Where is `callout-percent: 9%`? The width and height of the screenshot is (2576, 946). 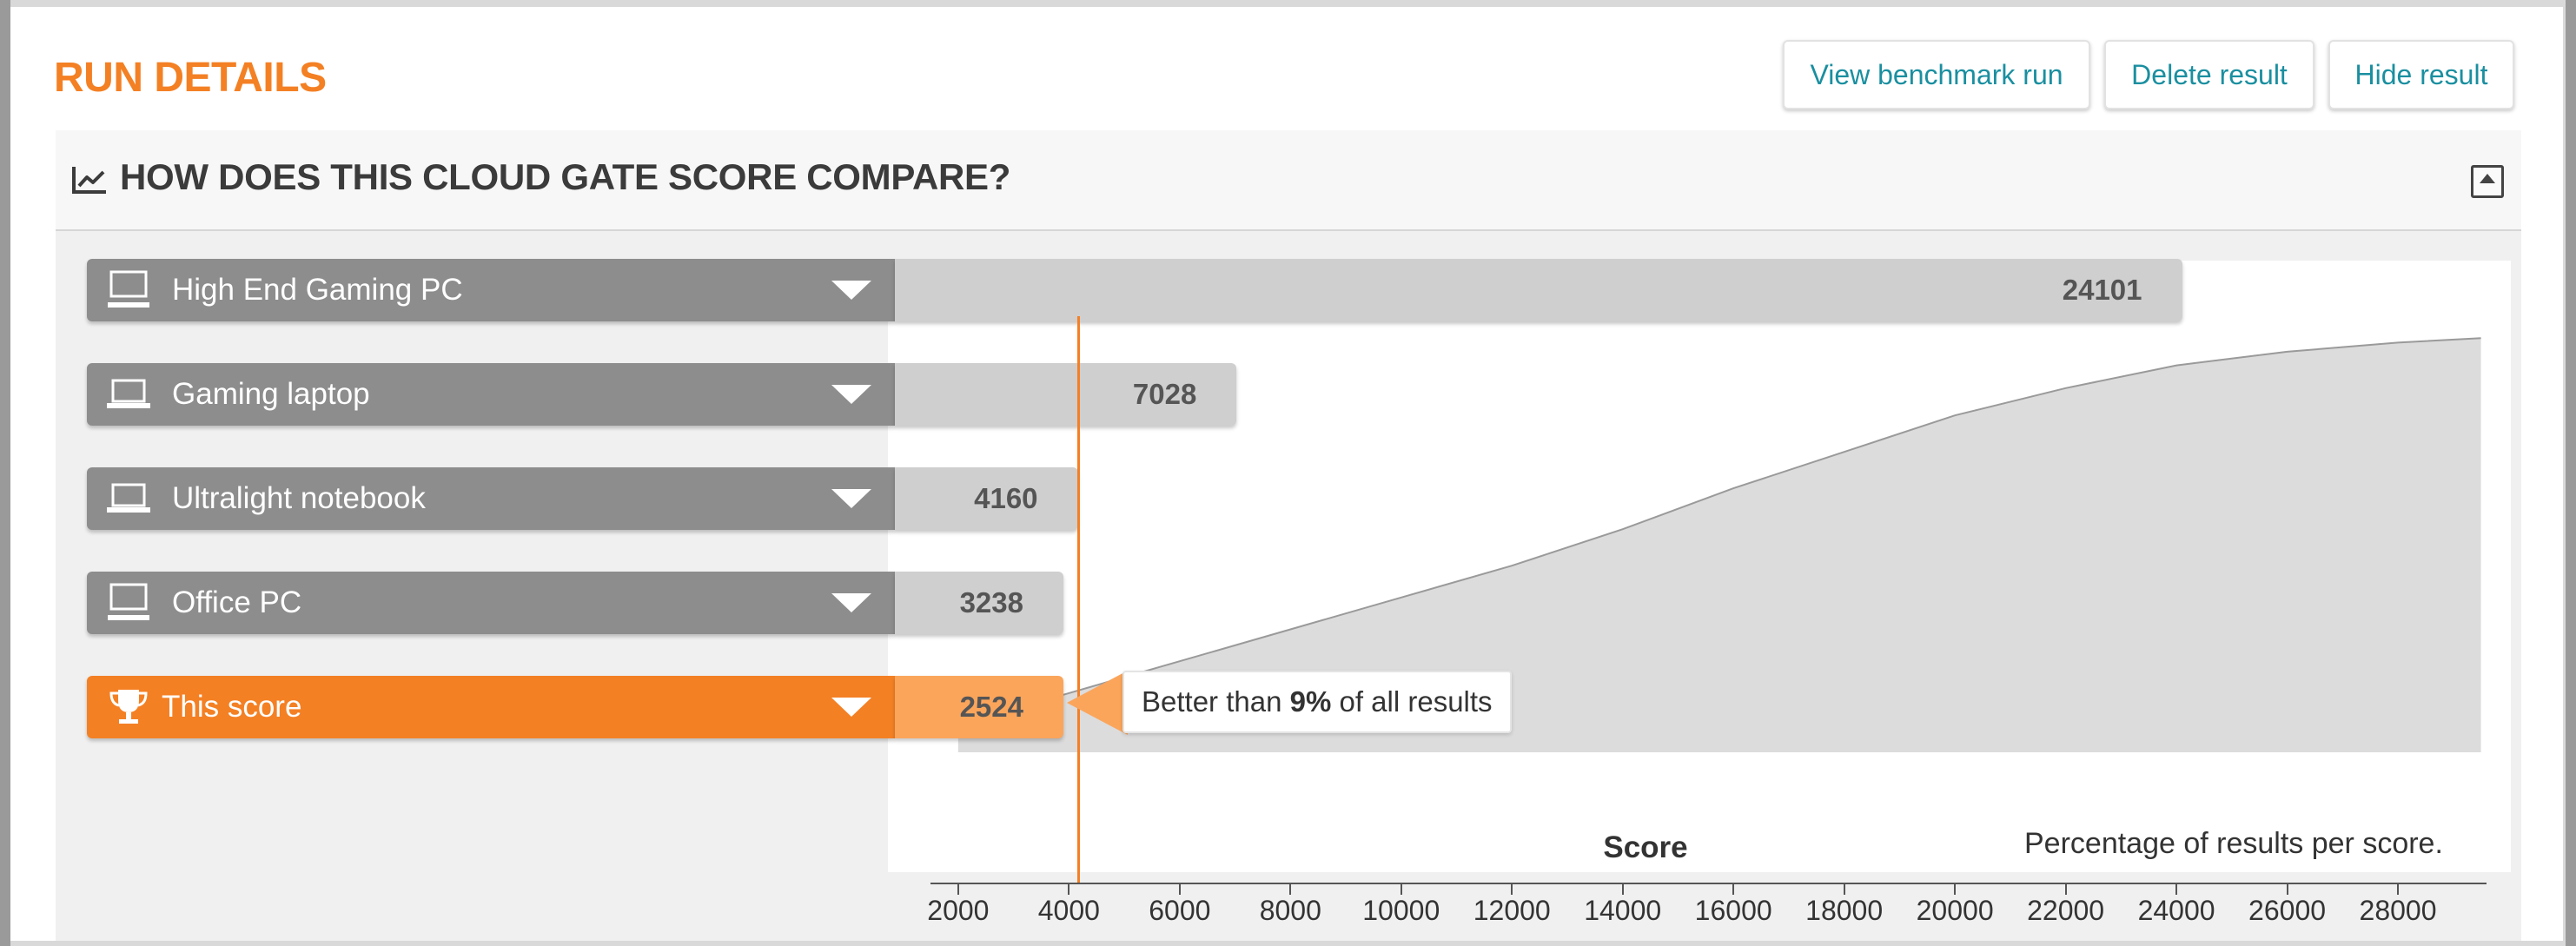
callout-percent: 9% is located at coordinates (1310, 702).